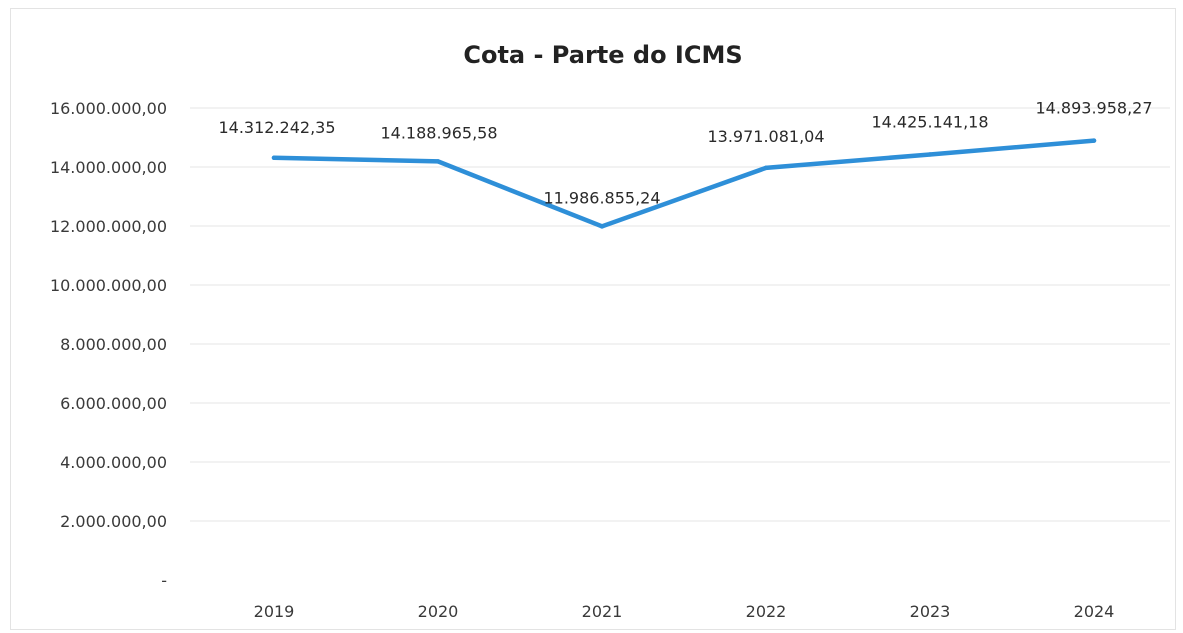 The image size is (1183, 633). Describe the element at coordinates (108, 285) in the screenshot. I see `y-tick-label: 10.000.000,00` at that location.